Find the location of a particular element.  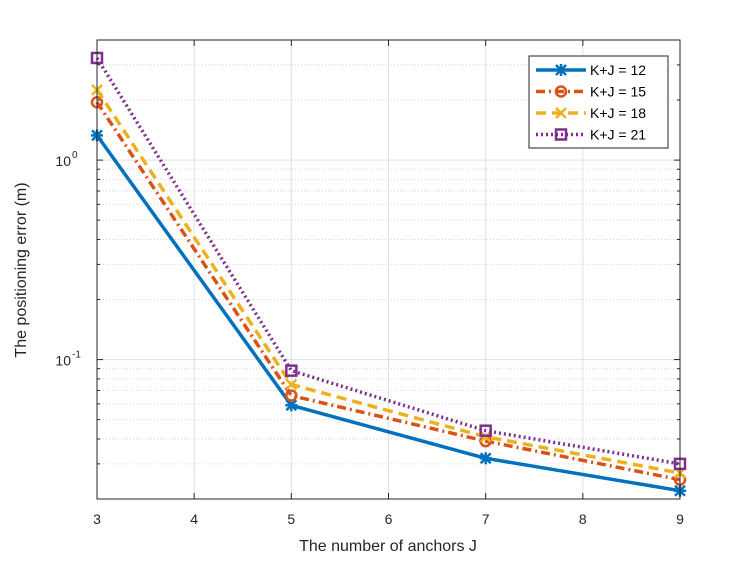

x-tick-labels: 3 4 5 6 7 8 9 is located at coordinates (388, 519).